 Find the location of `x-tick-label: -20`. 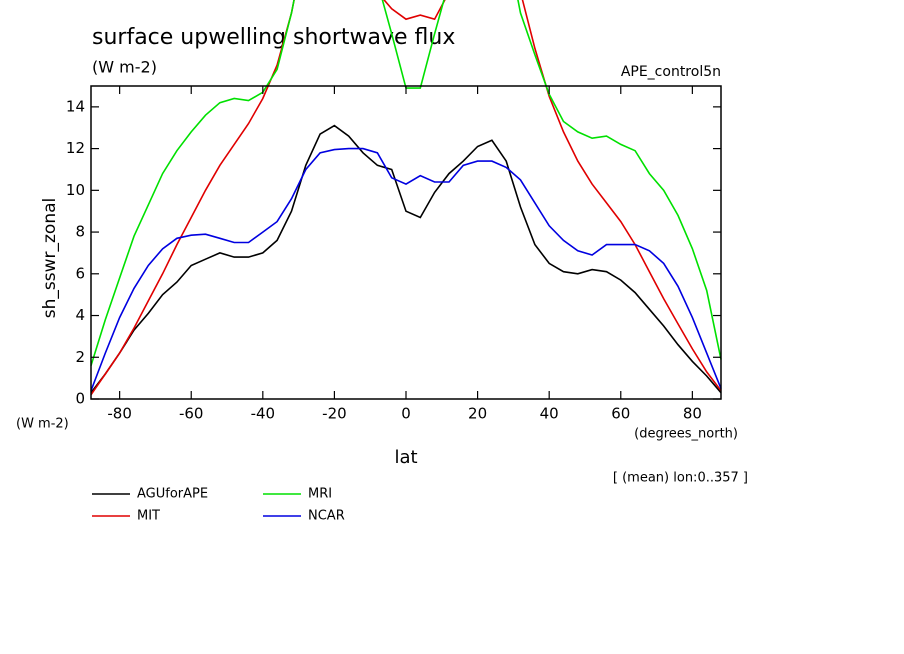

x-tick-label: -20 is located at coordinates (334, 414).